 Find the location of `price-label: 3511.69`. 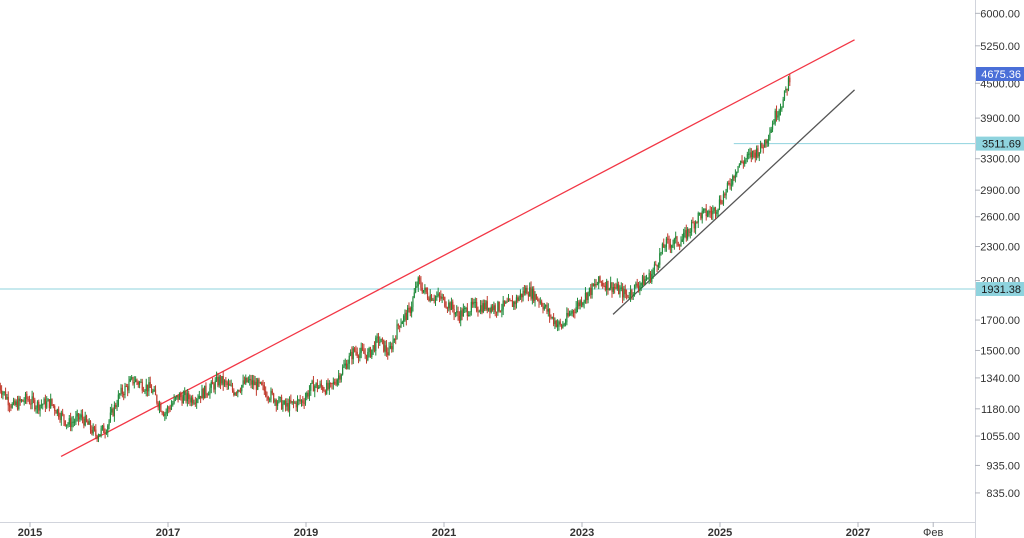

price-label: 3511.69 is located at coordinates (1001, 145).